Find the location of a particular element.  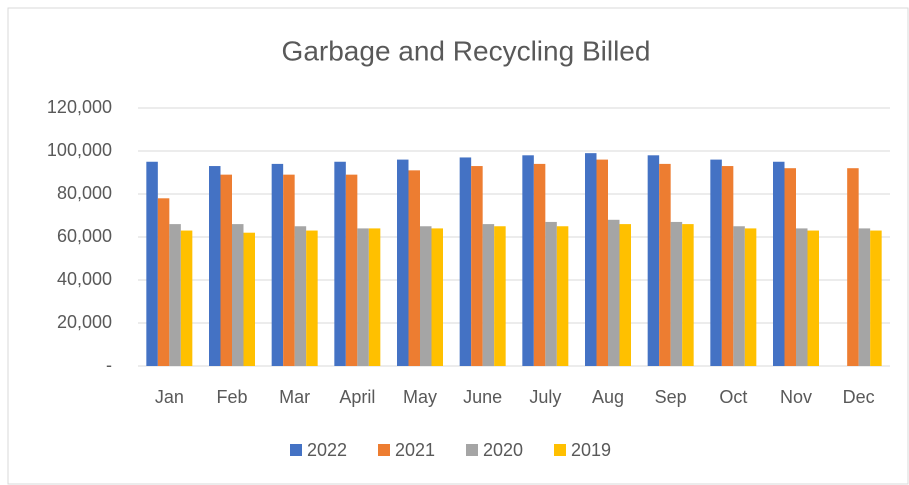

x-tick-label: Mar is located at coordinates (294, 397).